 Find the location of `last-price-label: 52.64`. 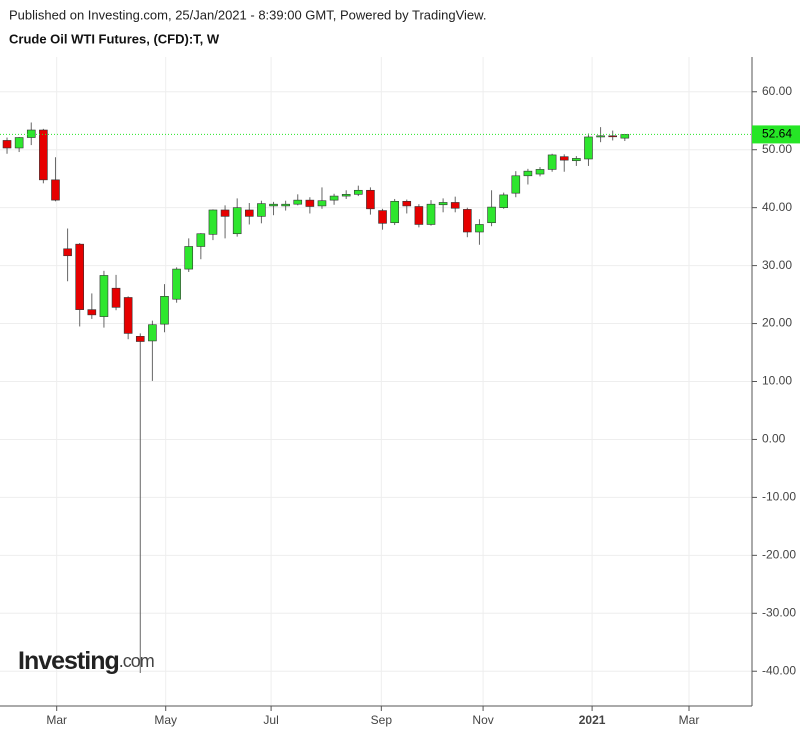

last-price-label: 52.64 is located at coordinates (777, 134).